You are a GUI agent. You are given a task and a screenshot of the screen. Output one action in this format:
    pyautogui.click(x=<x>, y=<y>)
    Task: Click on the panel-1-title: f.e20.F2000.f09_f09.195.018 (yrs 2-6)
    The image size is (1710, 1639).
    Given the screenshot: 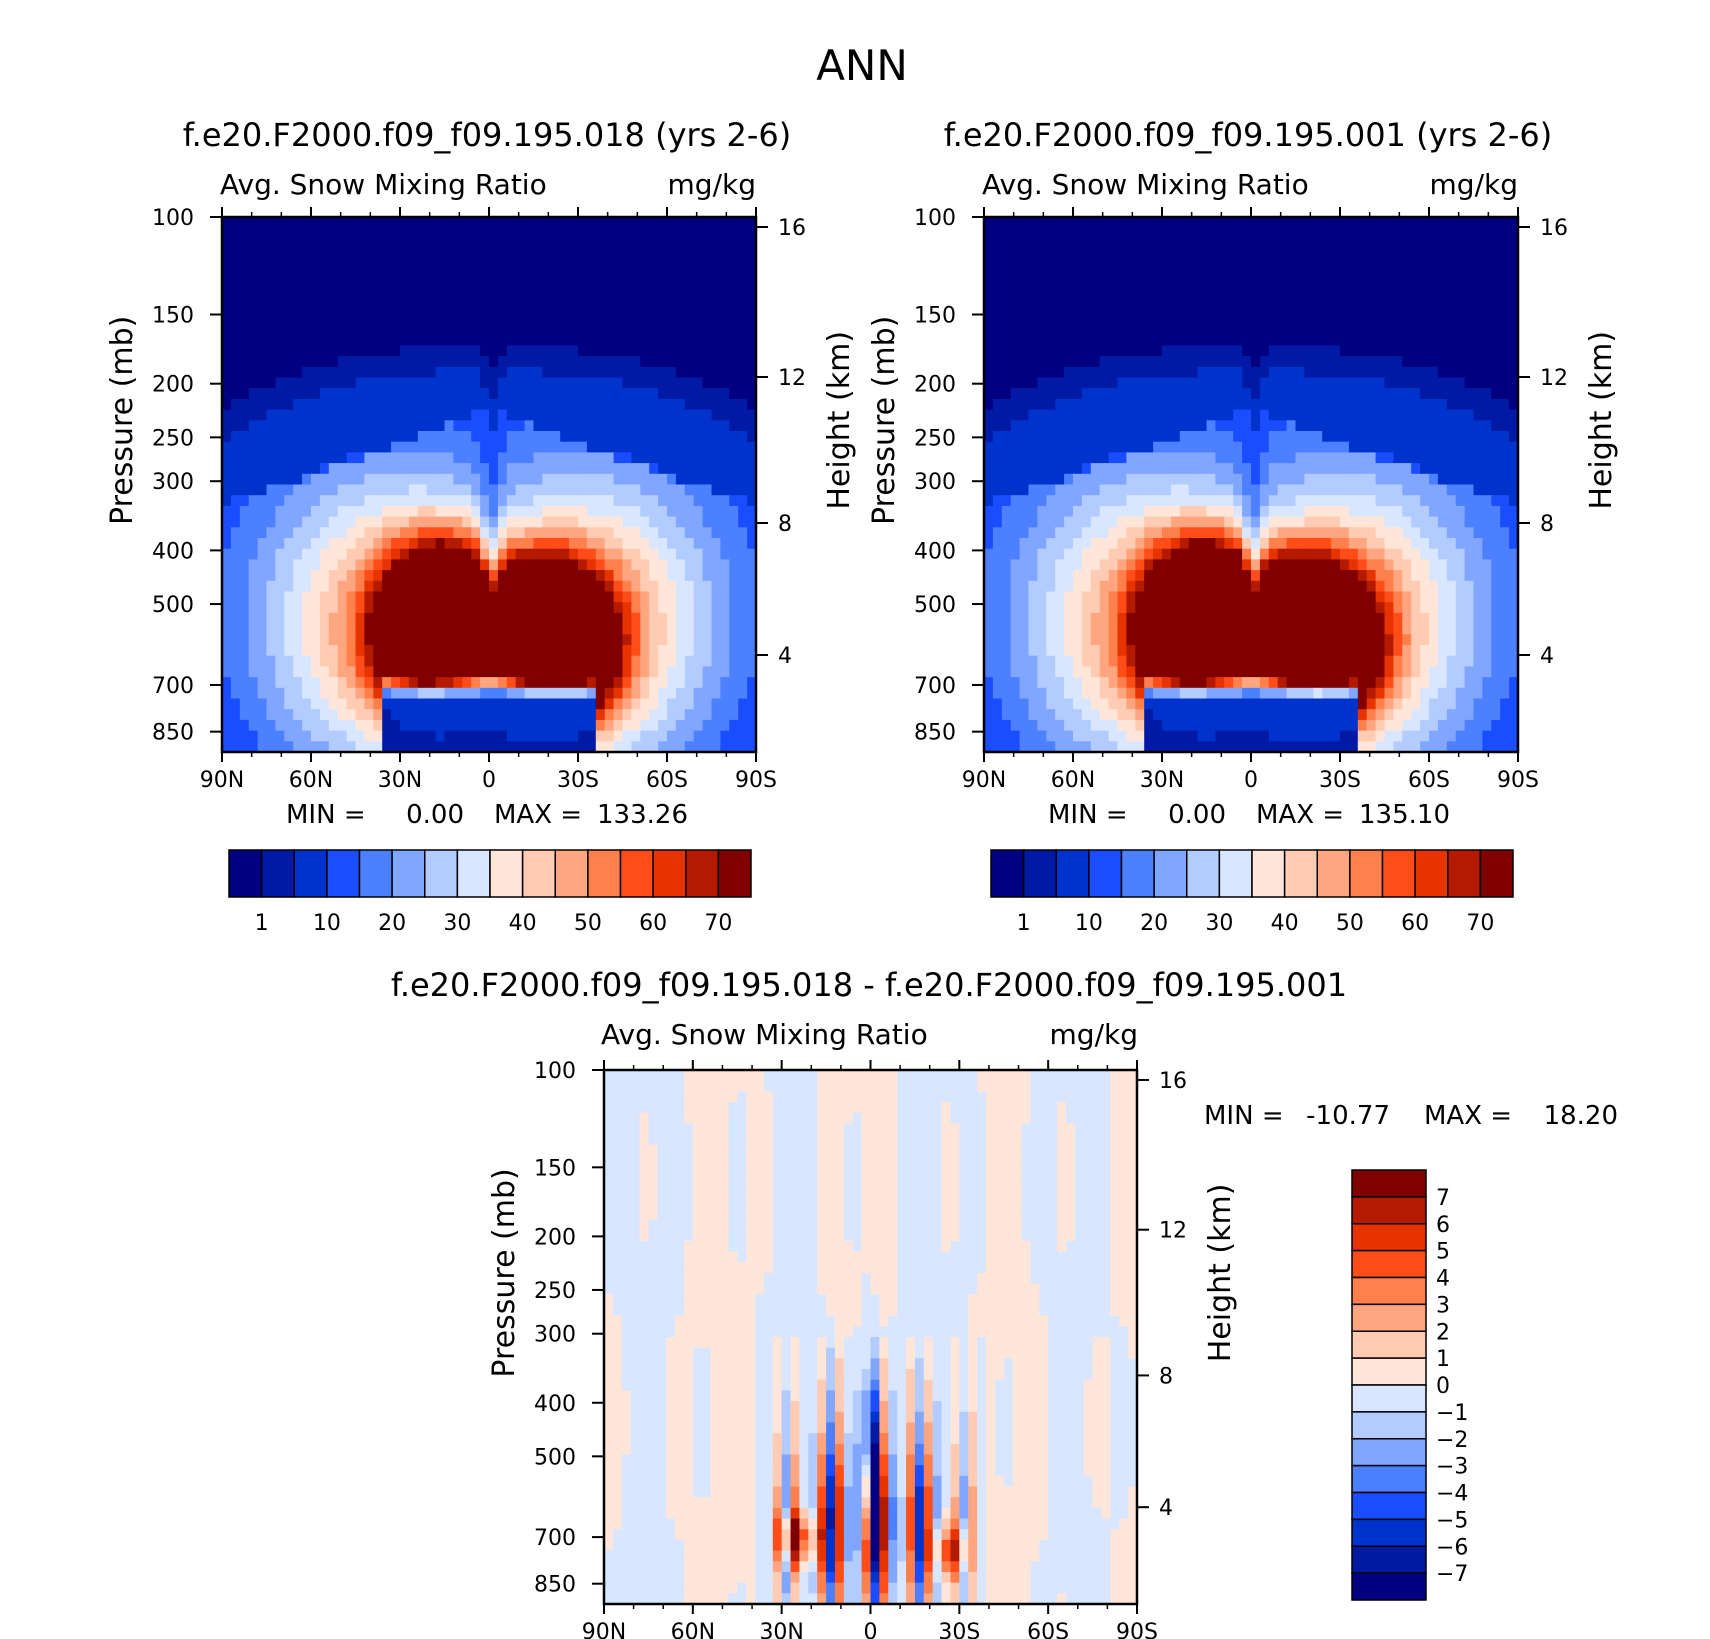 What is the action you would take?
    pyautogui.click(x=487, y=135)
    